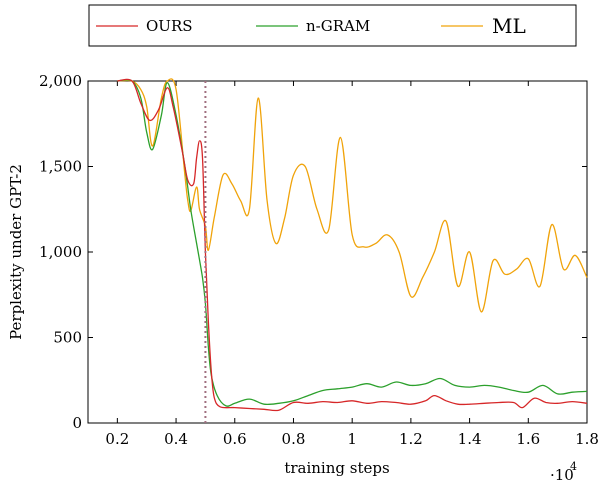 This screenshot has height=488, width=603. I want to click on y-tick-label: 1,000, so click(60, 252).